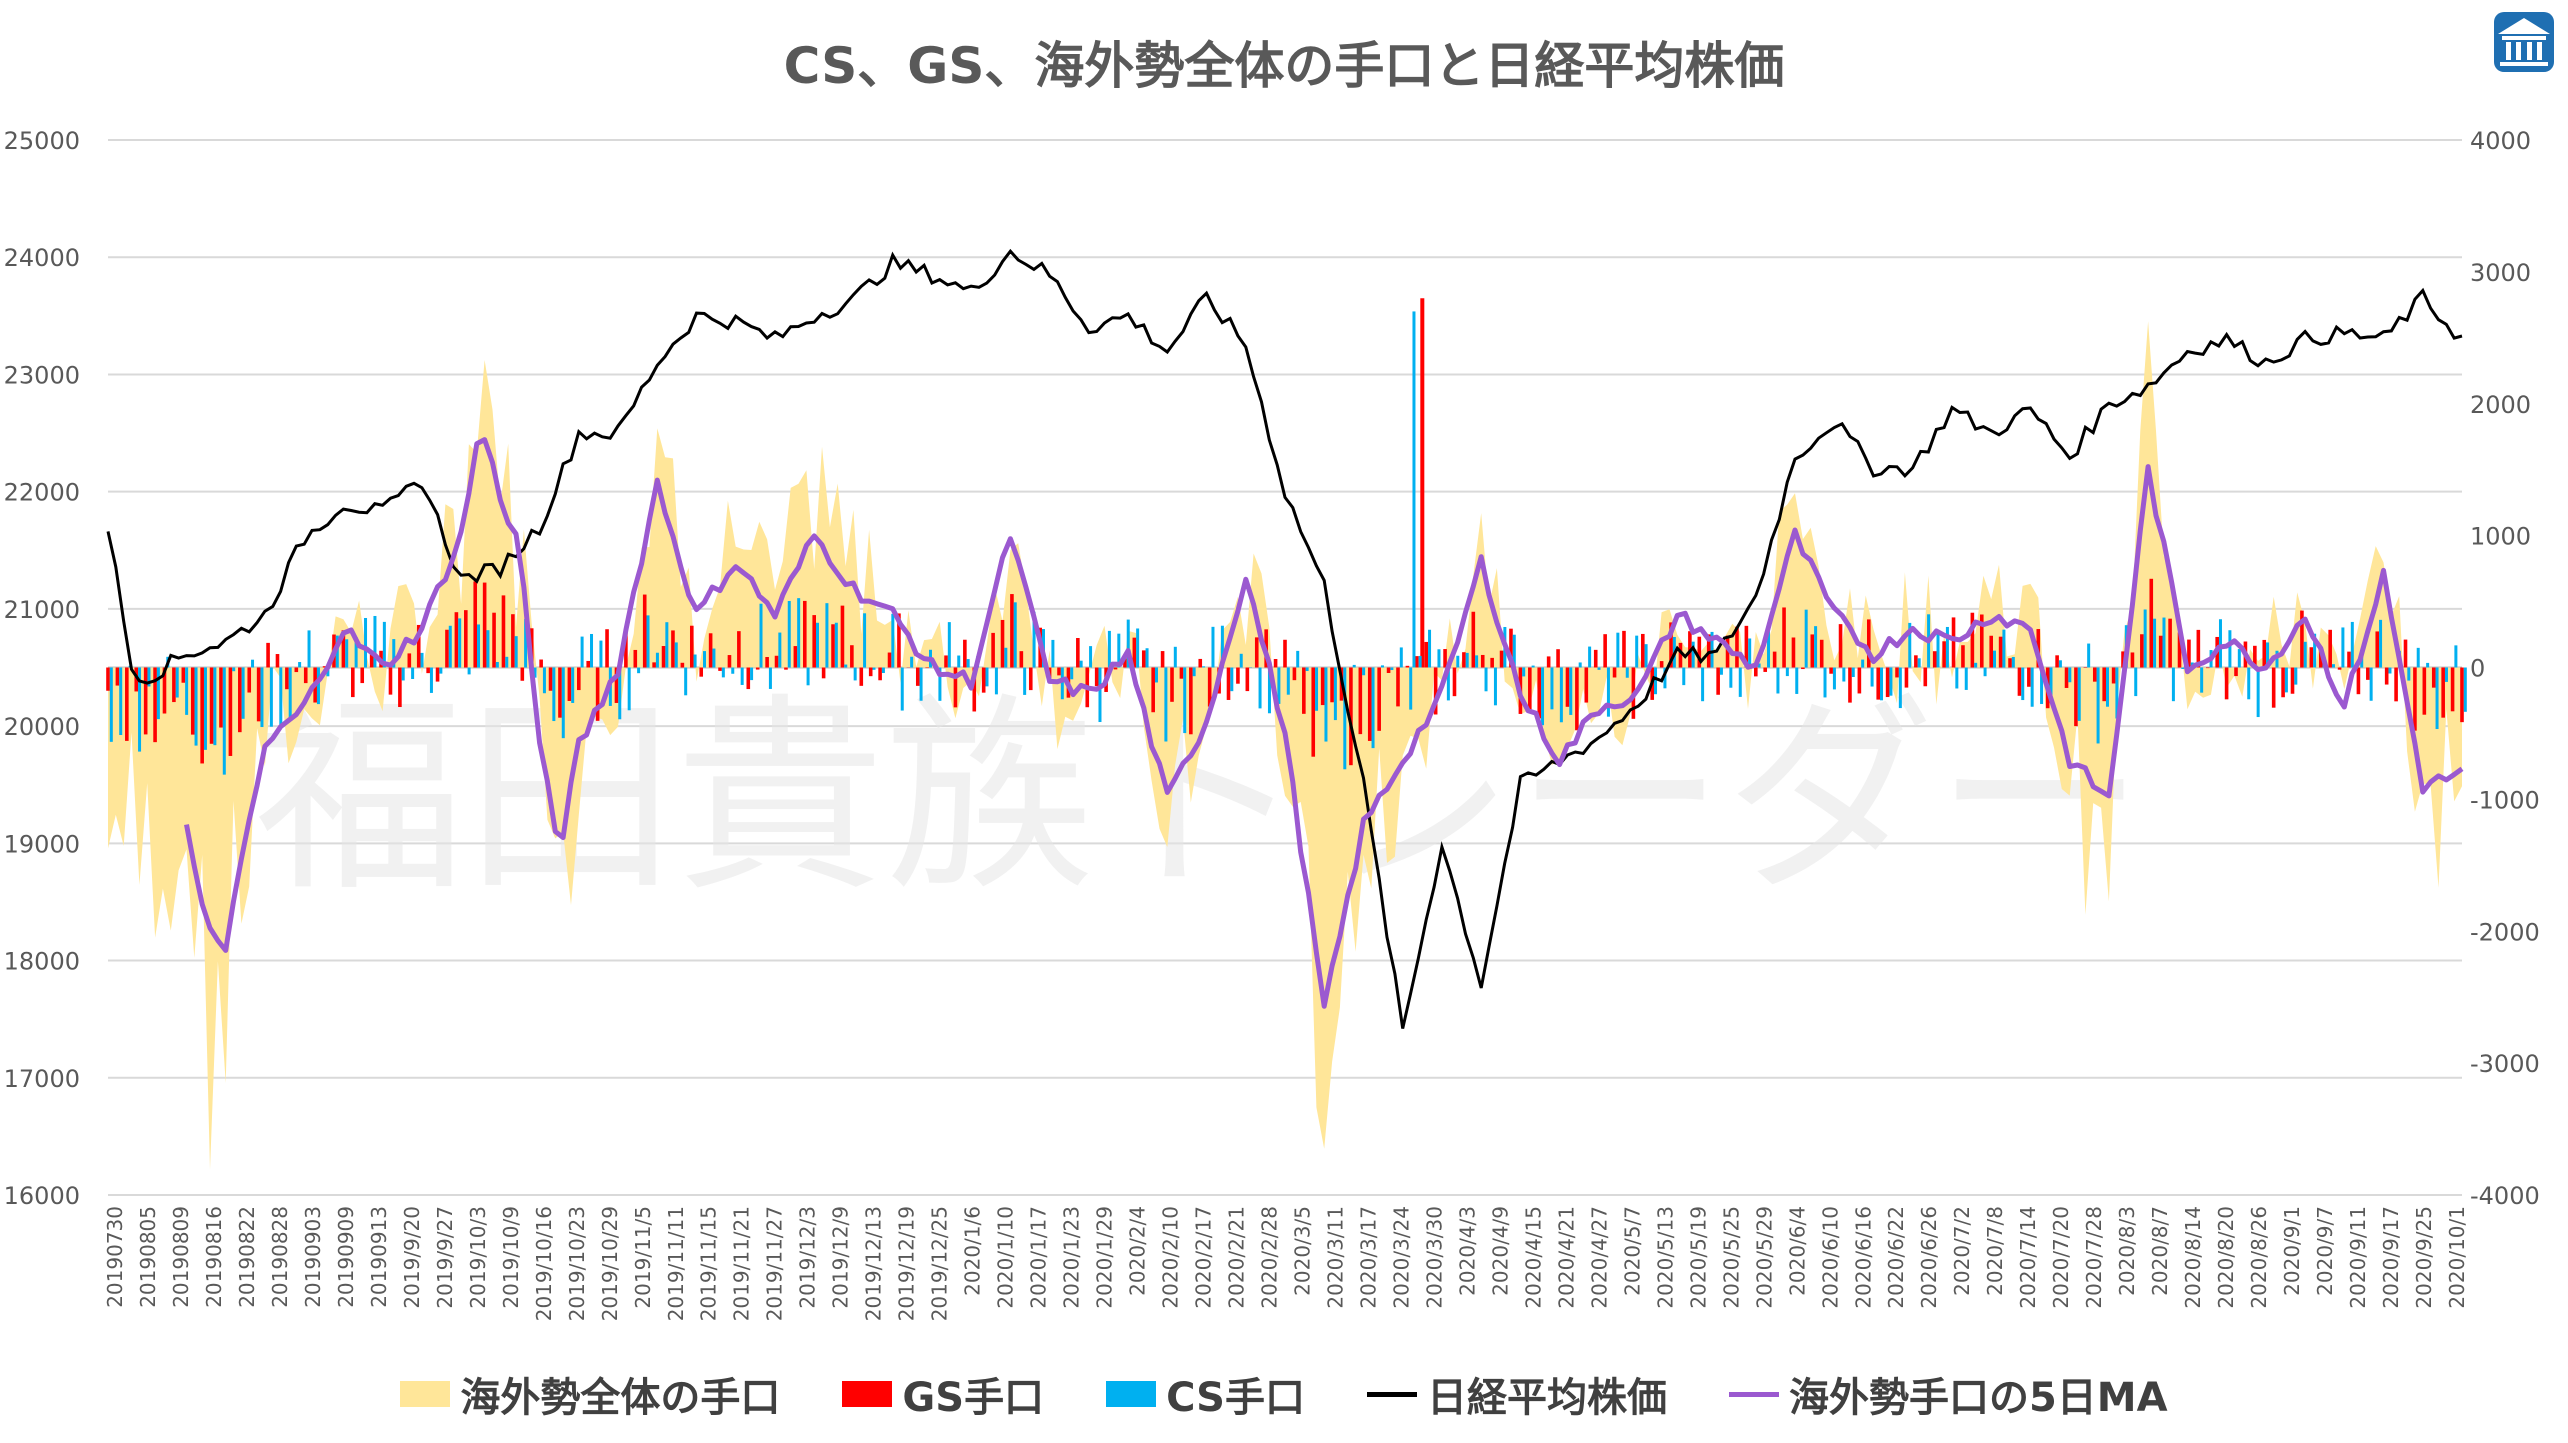 The image size is (2568, 1443). I want to click on legend-label-gs: GS手口, so click(973, 1398).